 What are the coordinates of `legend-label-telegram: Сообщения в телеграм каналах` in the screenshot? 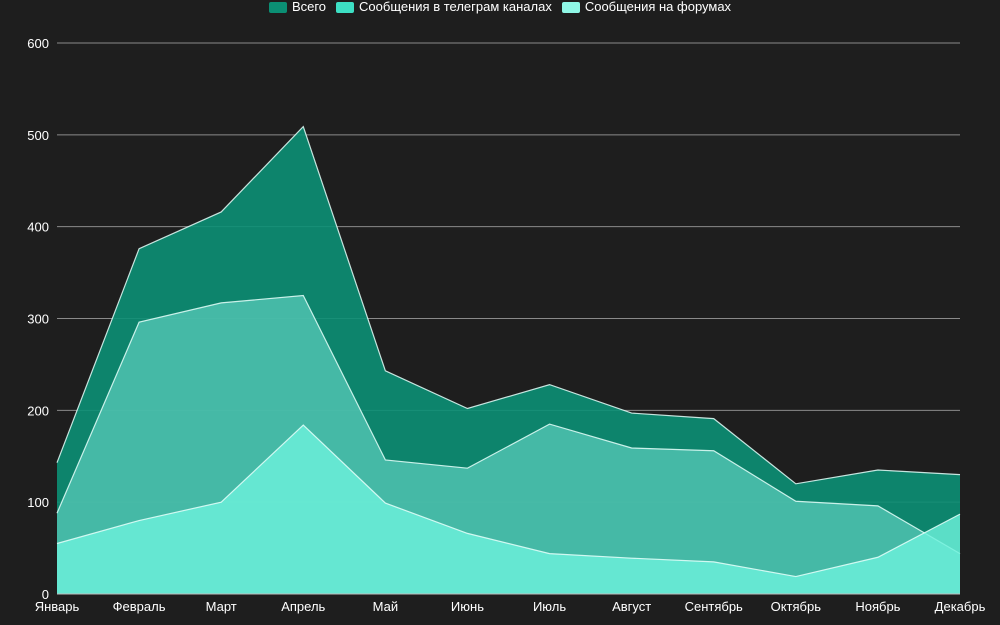 It's located at (455, 7).